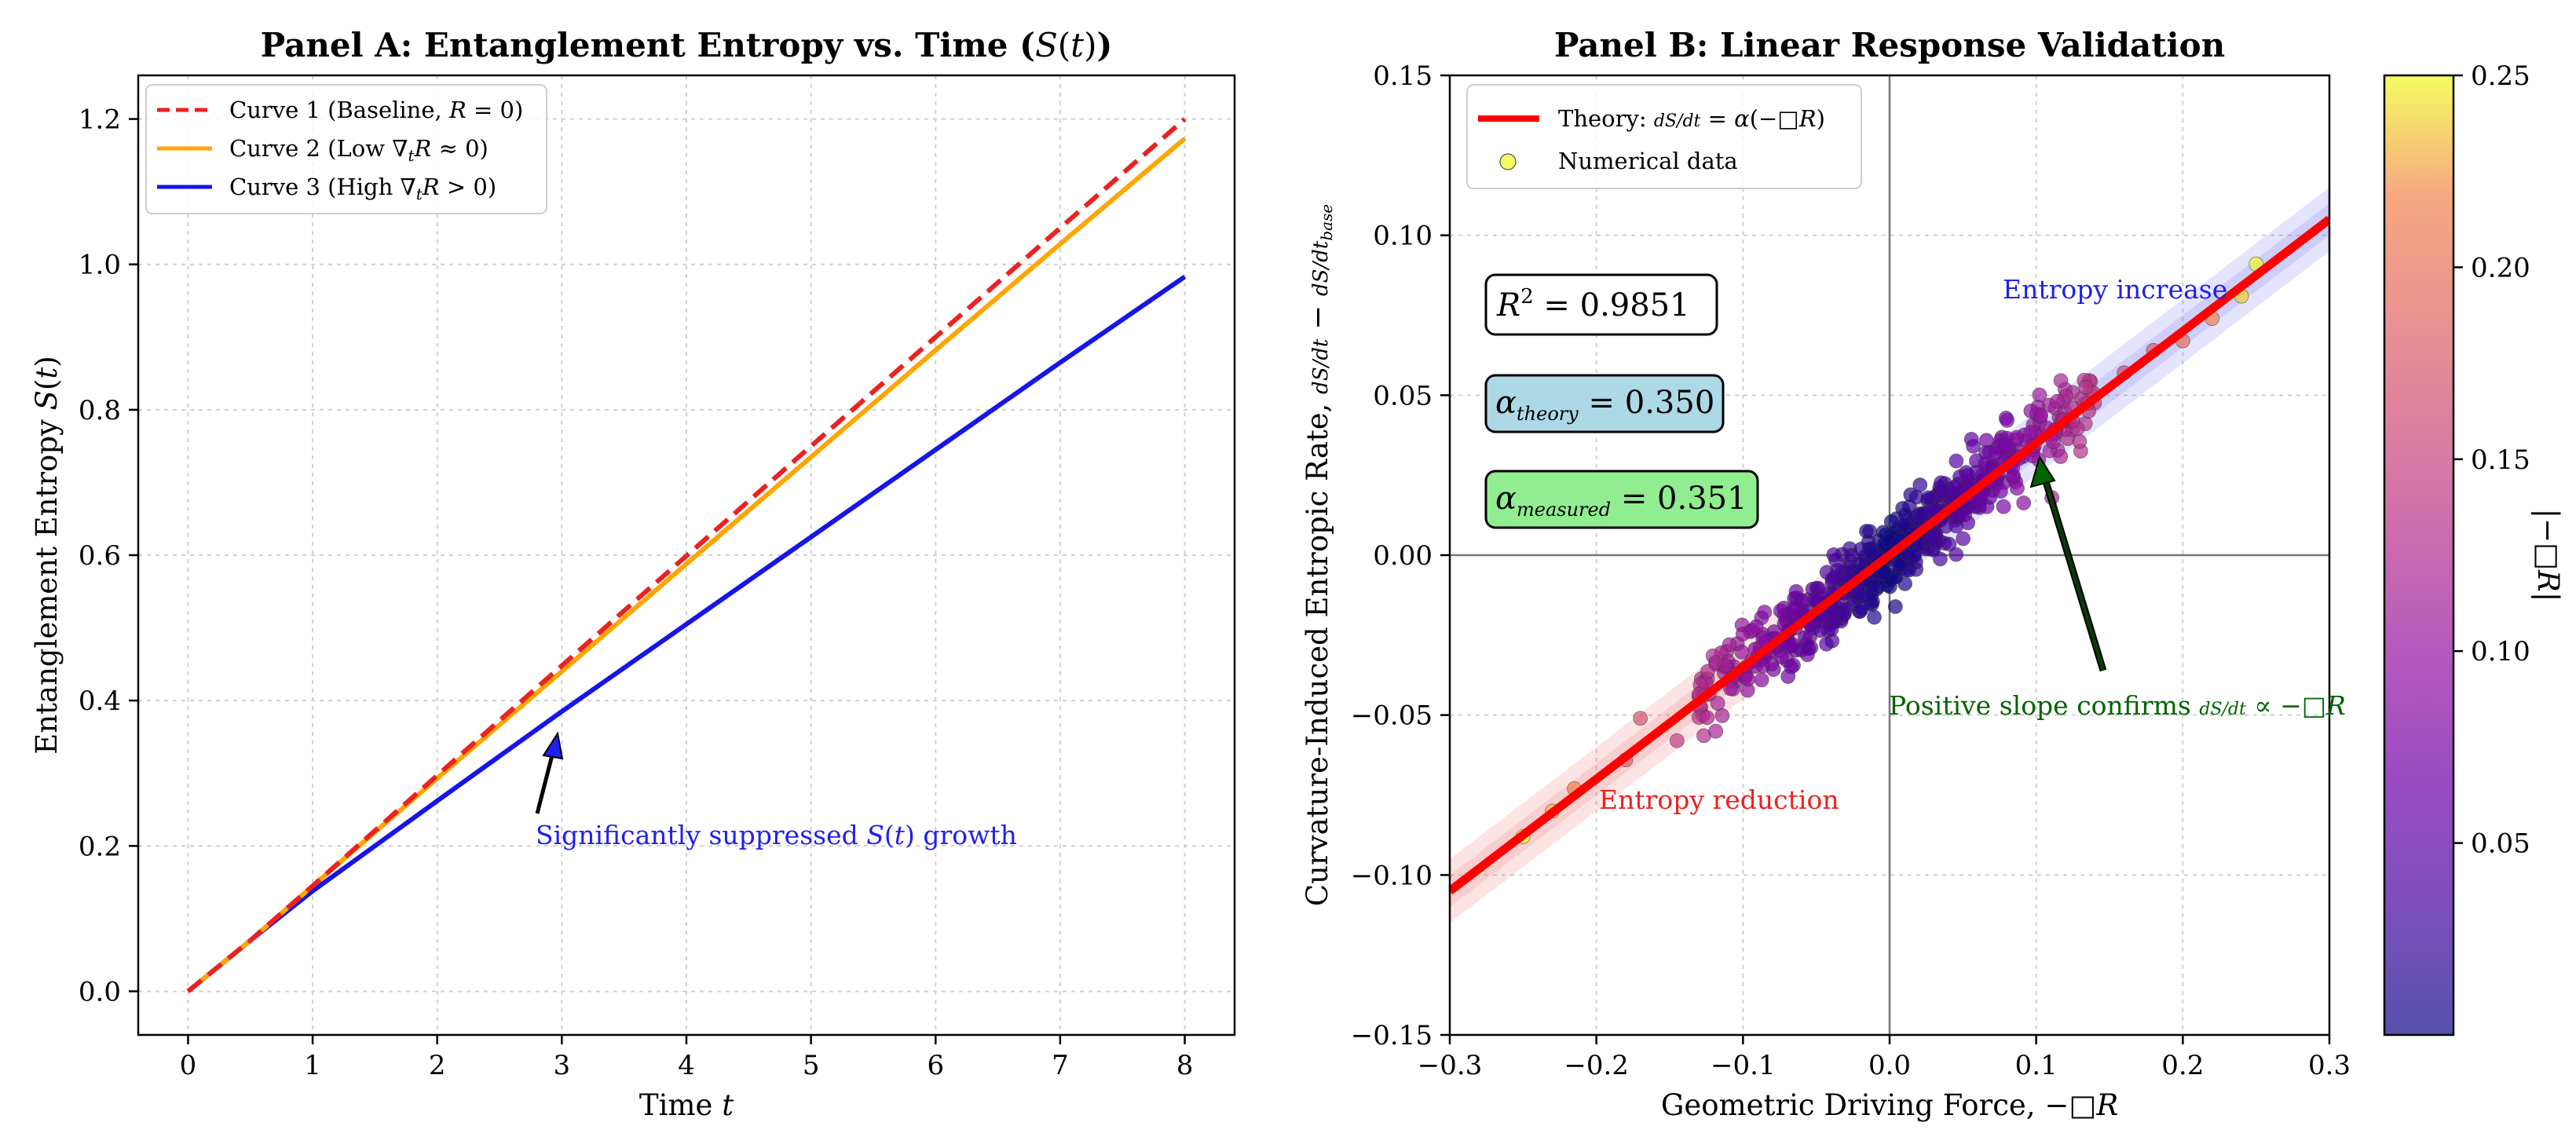 The image size is (2576, 1148). What do you see at coordinates (545, 782) in the screenshot?
I see `annotation-arrow-shaft` at bounding box center [545, 782].